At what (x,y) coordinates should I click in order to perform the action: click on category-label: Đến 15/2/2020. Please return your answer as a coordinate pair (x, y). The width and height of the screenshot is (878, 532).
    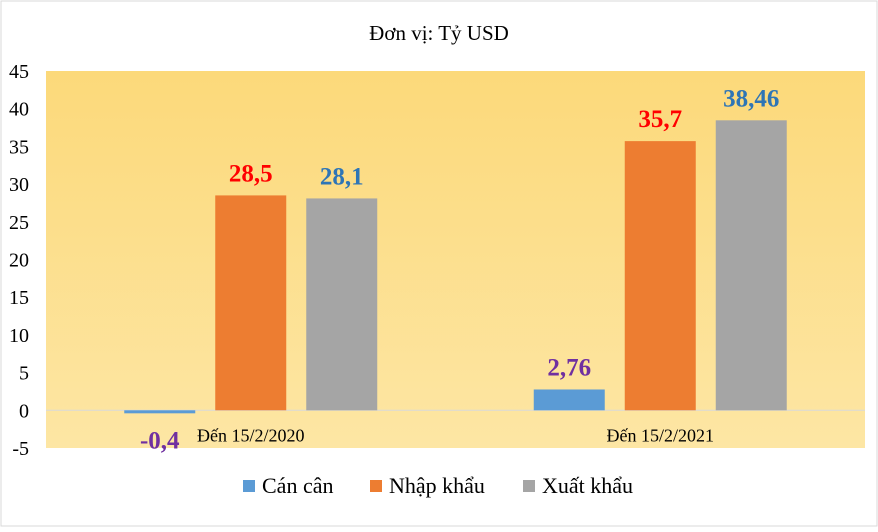
    Looking at the image, I should click on (251, 435).